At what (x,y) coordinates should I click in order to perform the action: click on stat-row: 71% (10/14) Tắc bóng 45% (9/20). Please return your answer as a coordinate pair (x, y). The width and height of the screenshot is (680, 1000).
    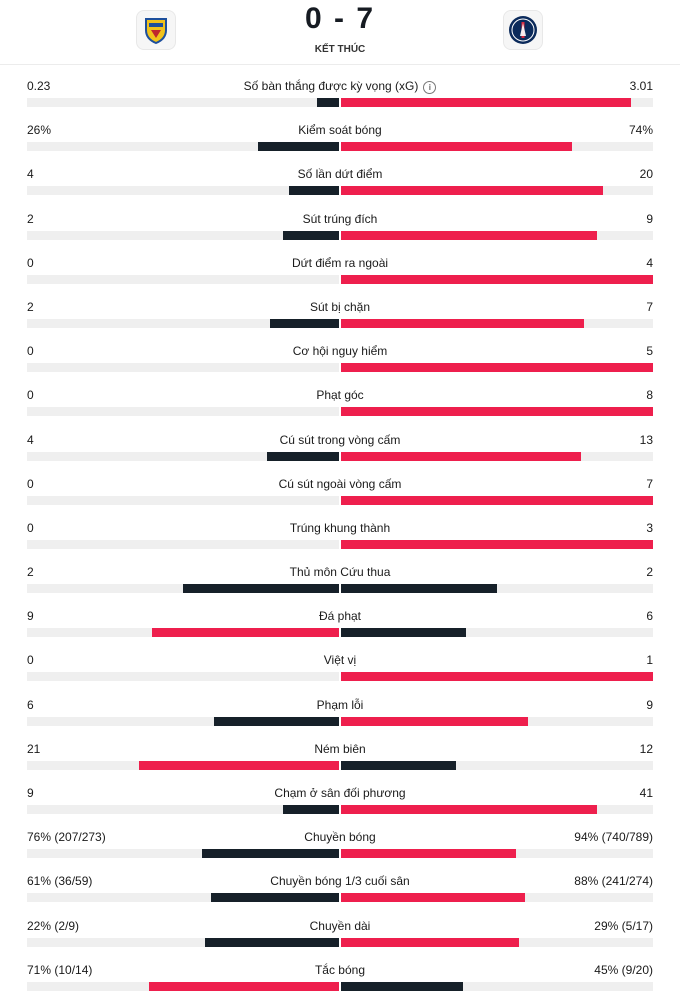
    Looking at the image, I should click on (340, 978).